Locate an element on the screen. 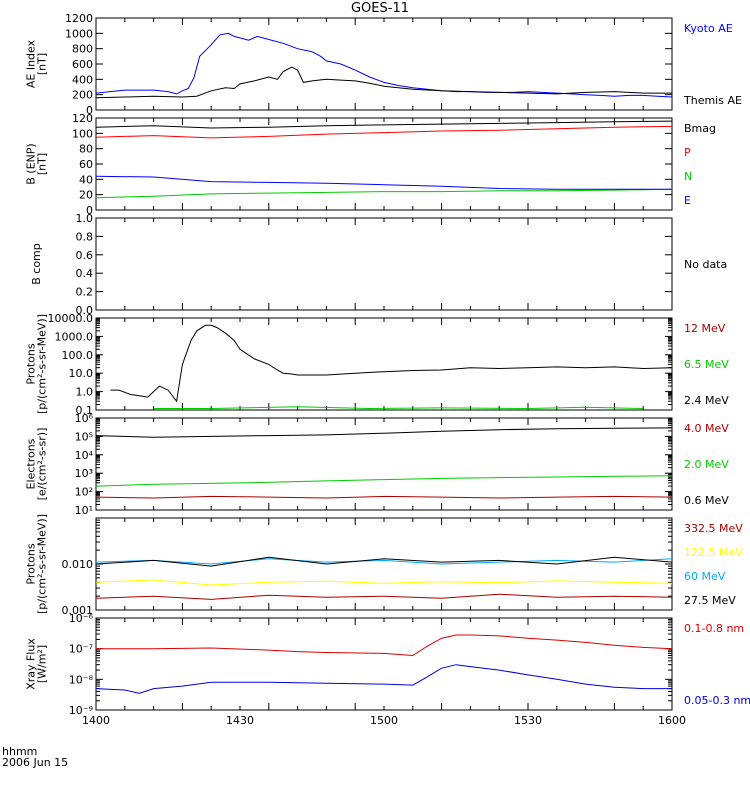  y-tick-label: 10⁻⁶ is located at coordinates (81, 618).